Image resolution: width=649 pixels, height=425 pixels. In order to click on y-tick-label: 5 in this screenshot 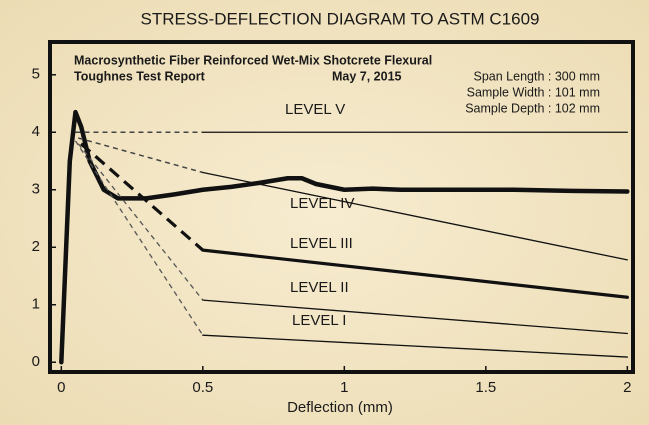, I will do `click(36, 74)`.